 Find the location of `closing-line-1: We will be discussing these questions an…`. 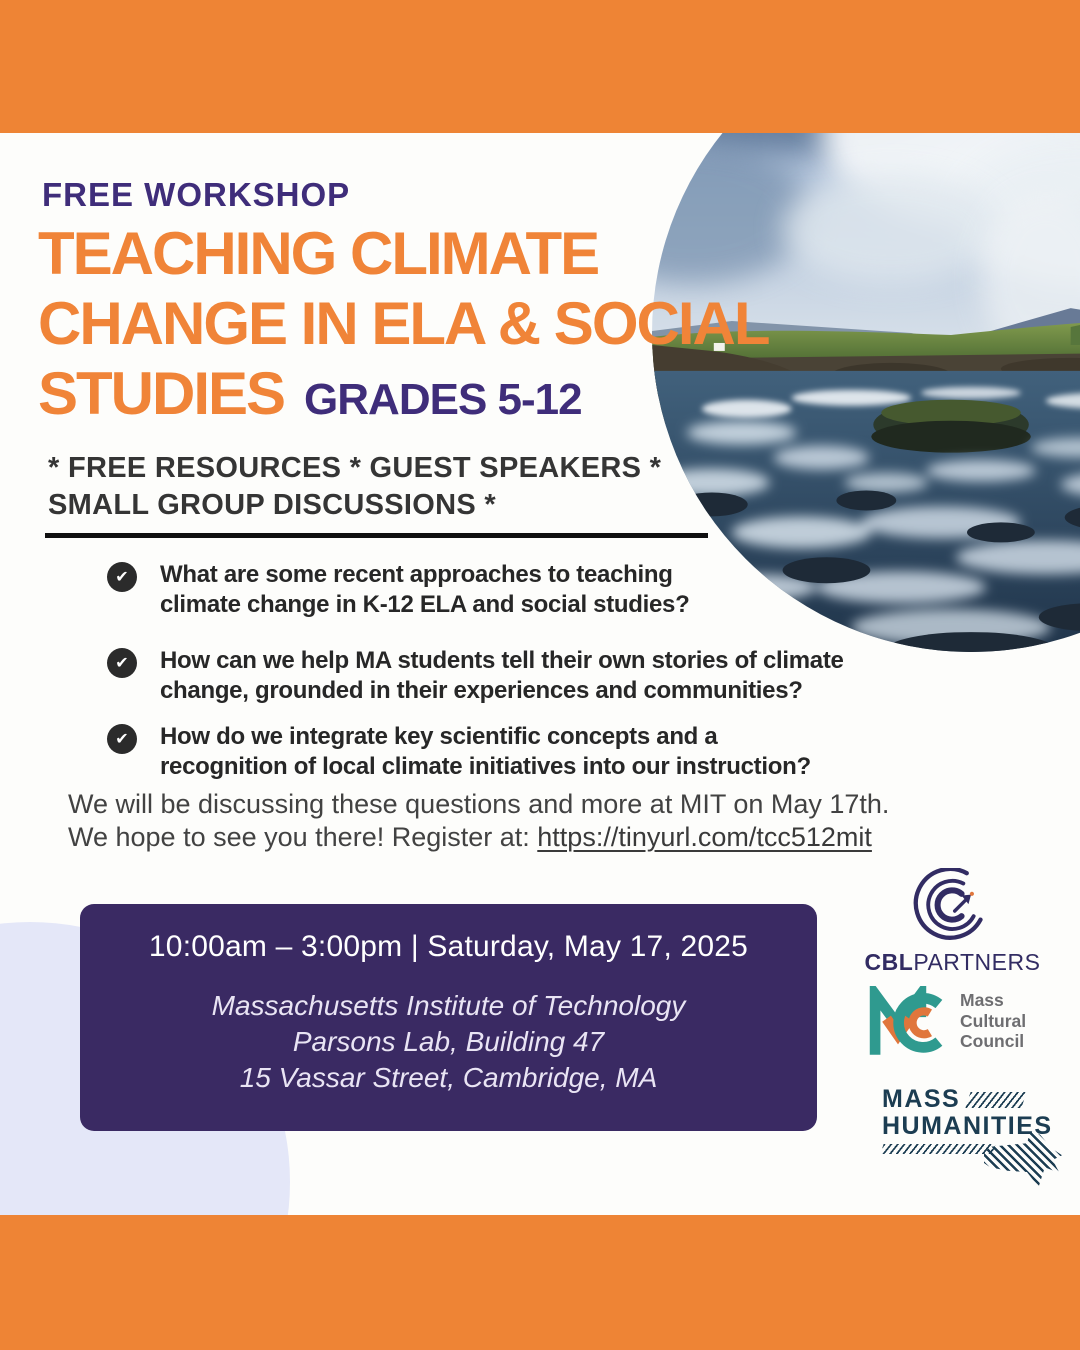

closing-line-1: We will be discussing these questions an… is located at coordinates (479, 804).